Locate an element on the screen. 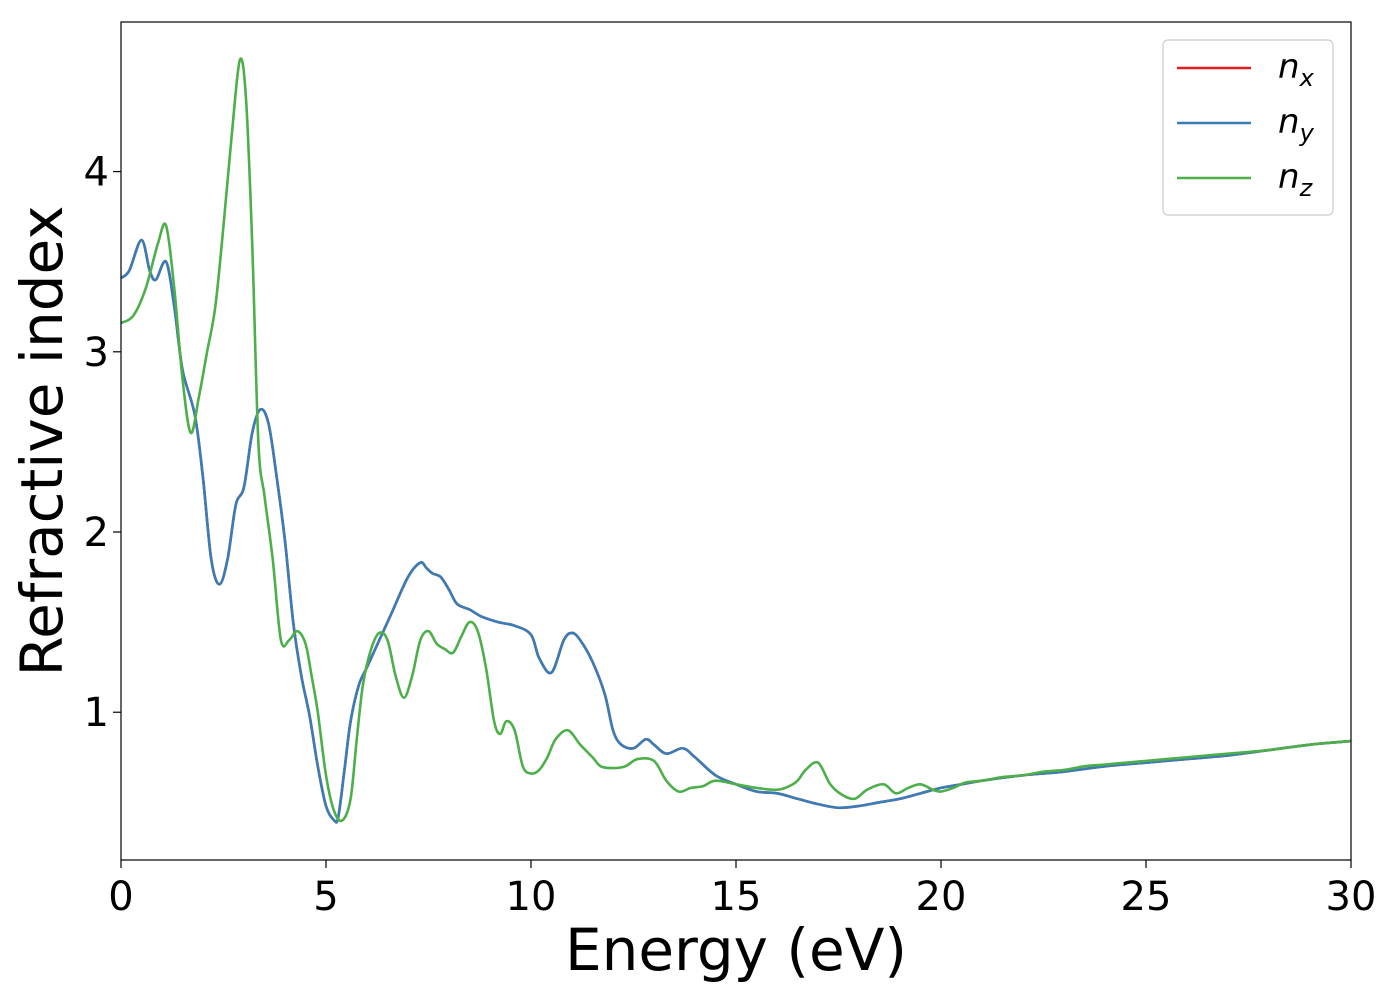  x-tick-label: 10 is located at coordinates (531, 897).